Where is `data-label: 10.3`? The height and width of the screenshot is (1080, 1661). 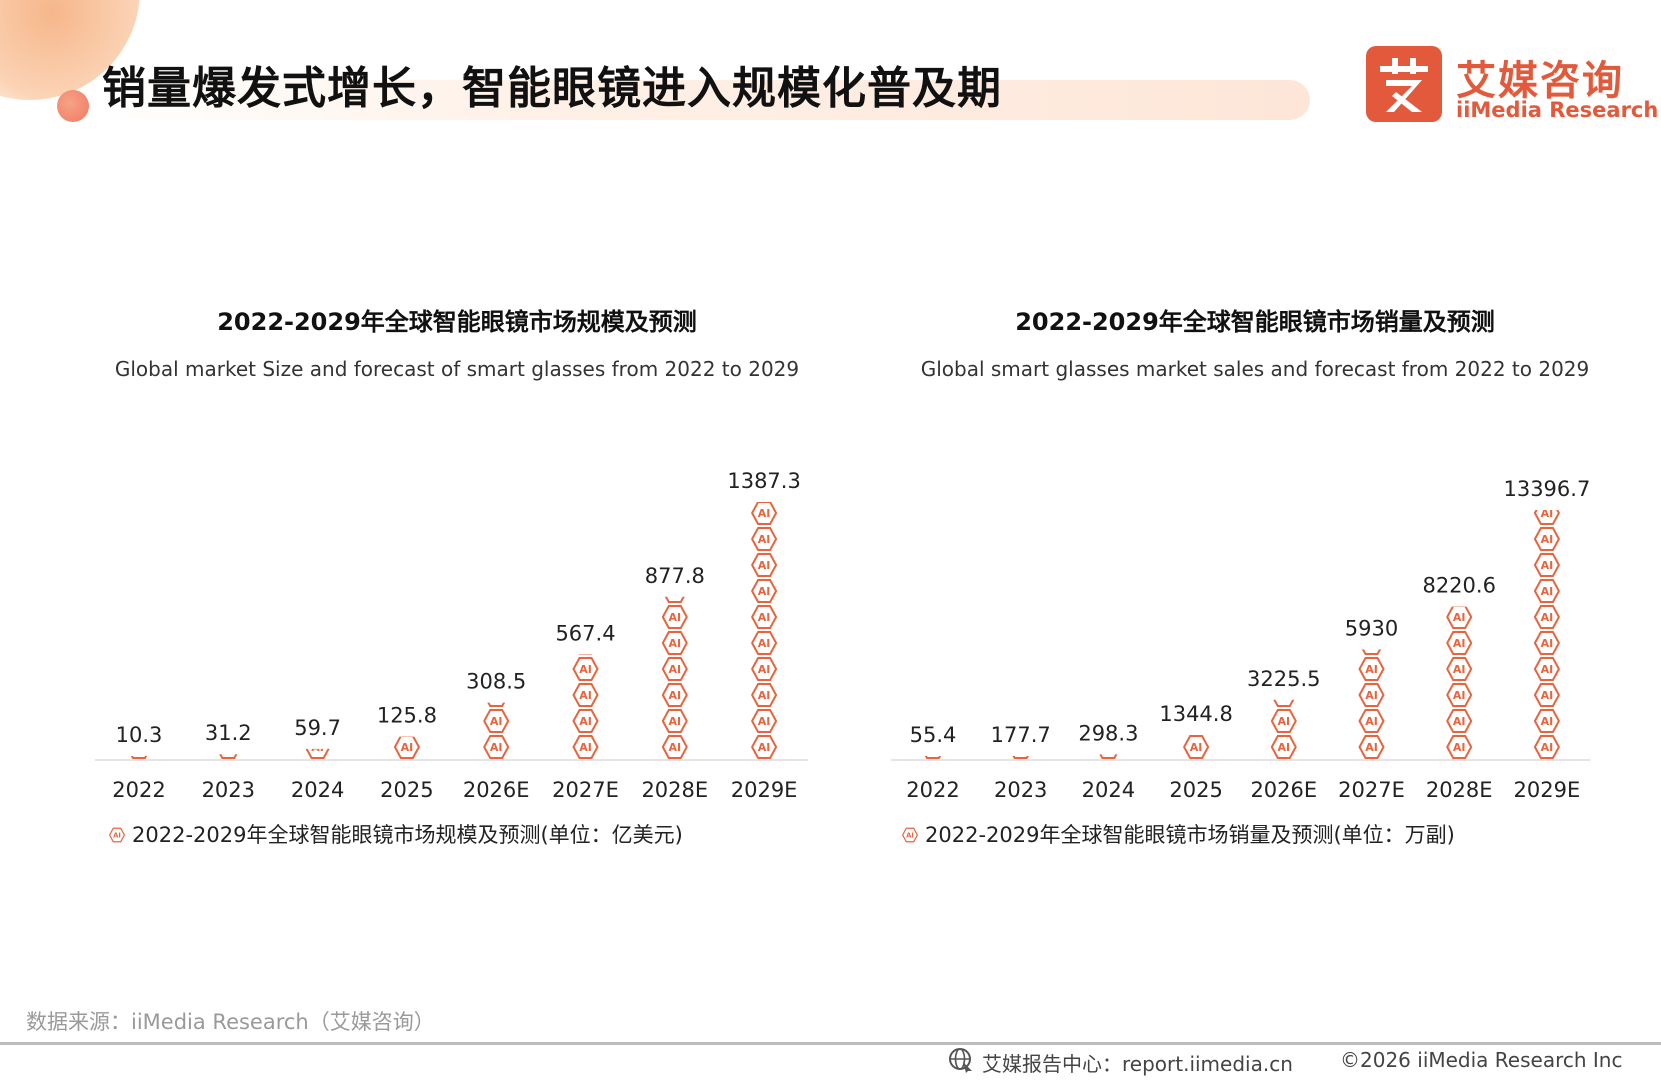
data-label: 10.3 is located at coordinates (139, 735).